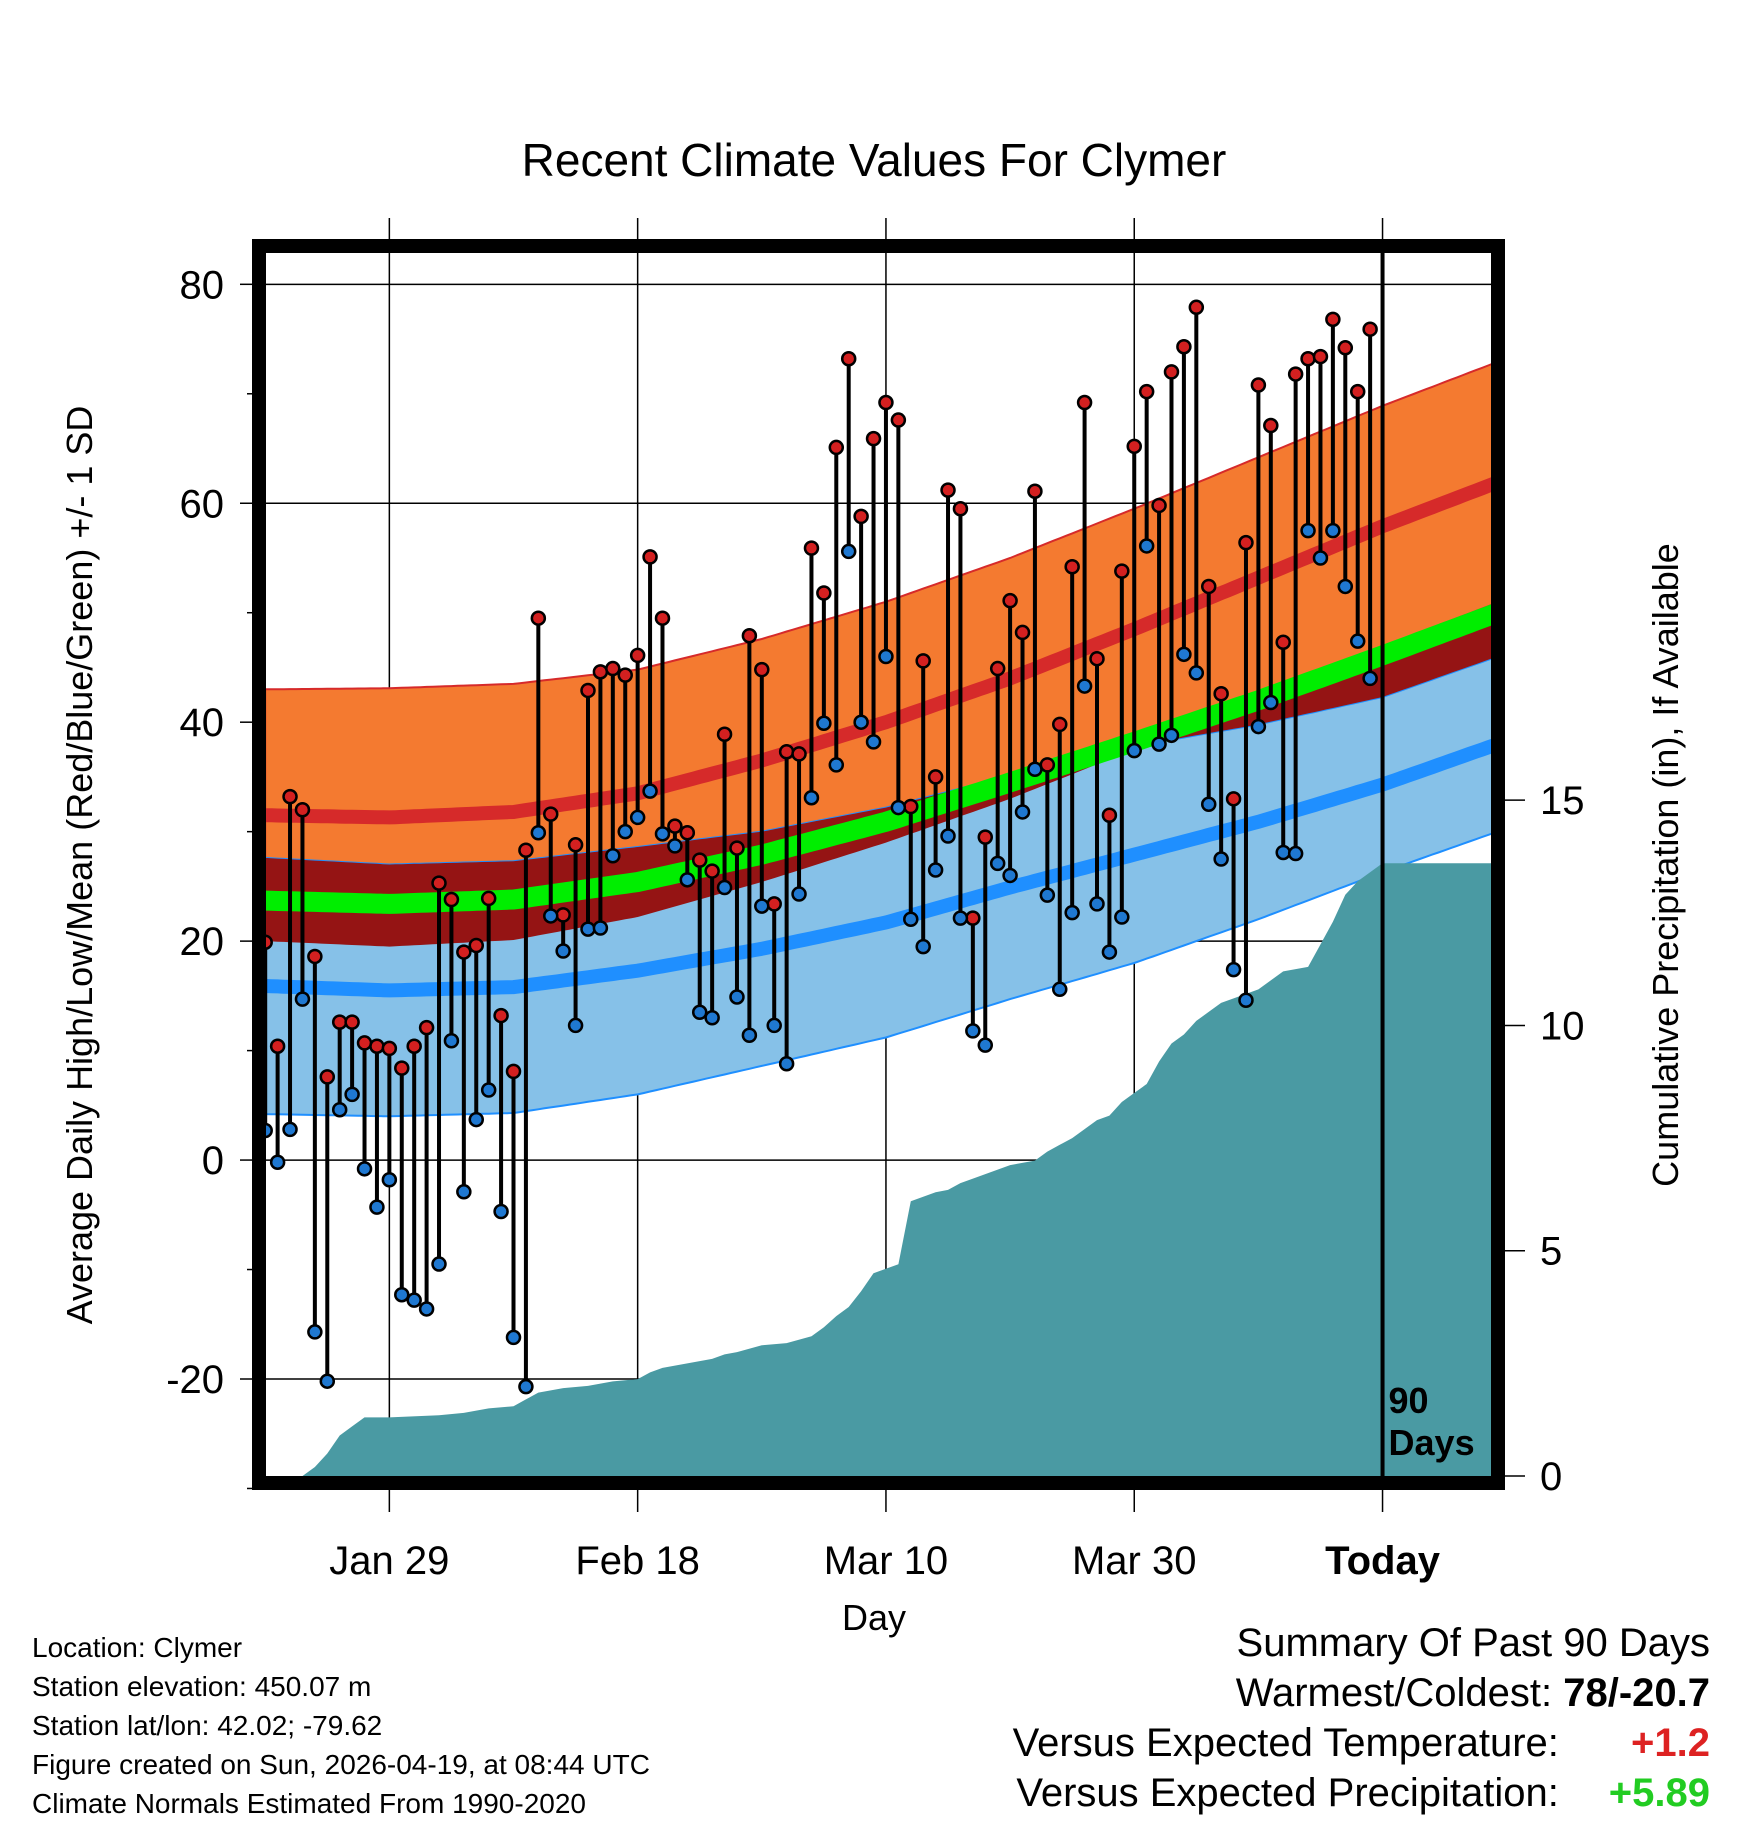  I want to click on x-axis-label: Day, so click(874, 1617).